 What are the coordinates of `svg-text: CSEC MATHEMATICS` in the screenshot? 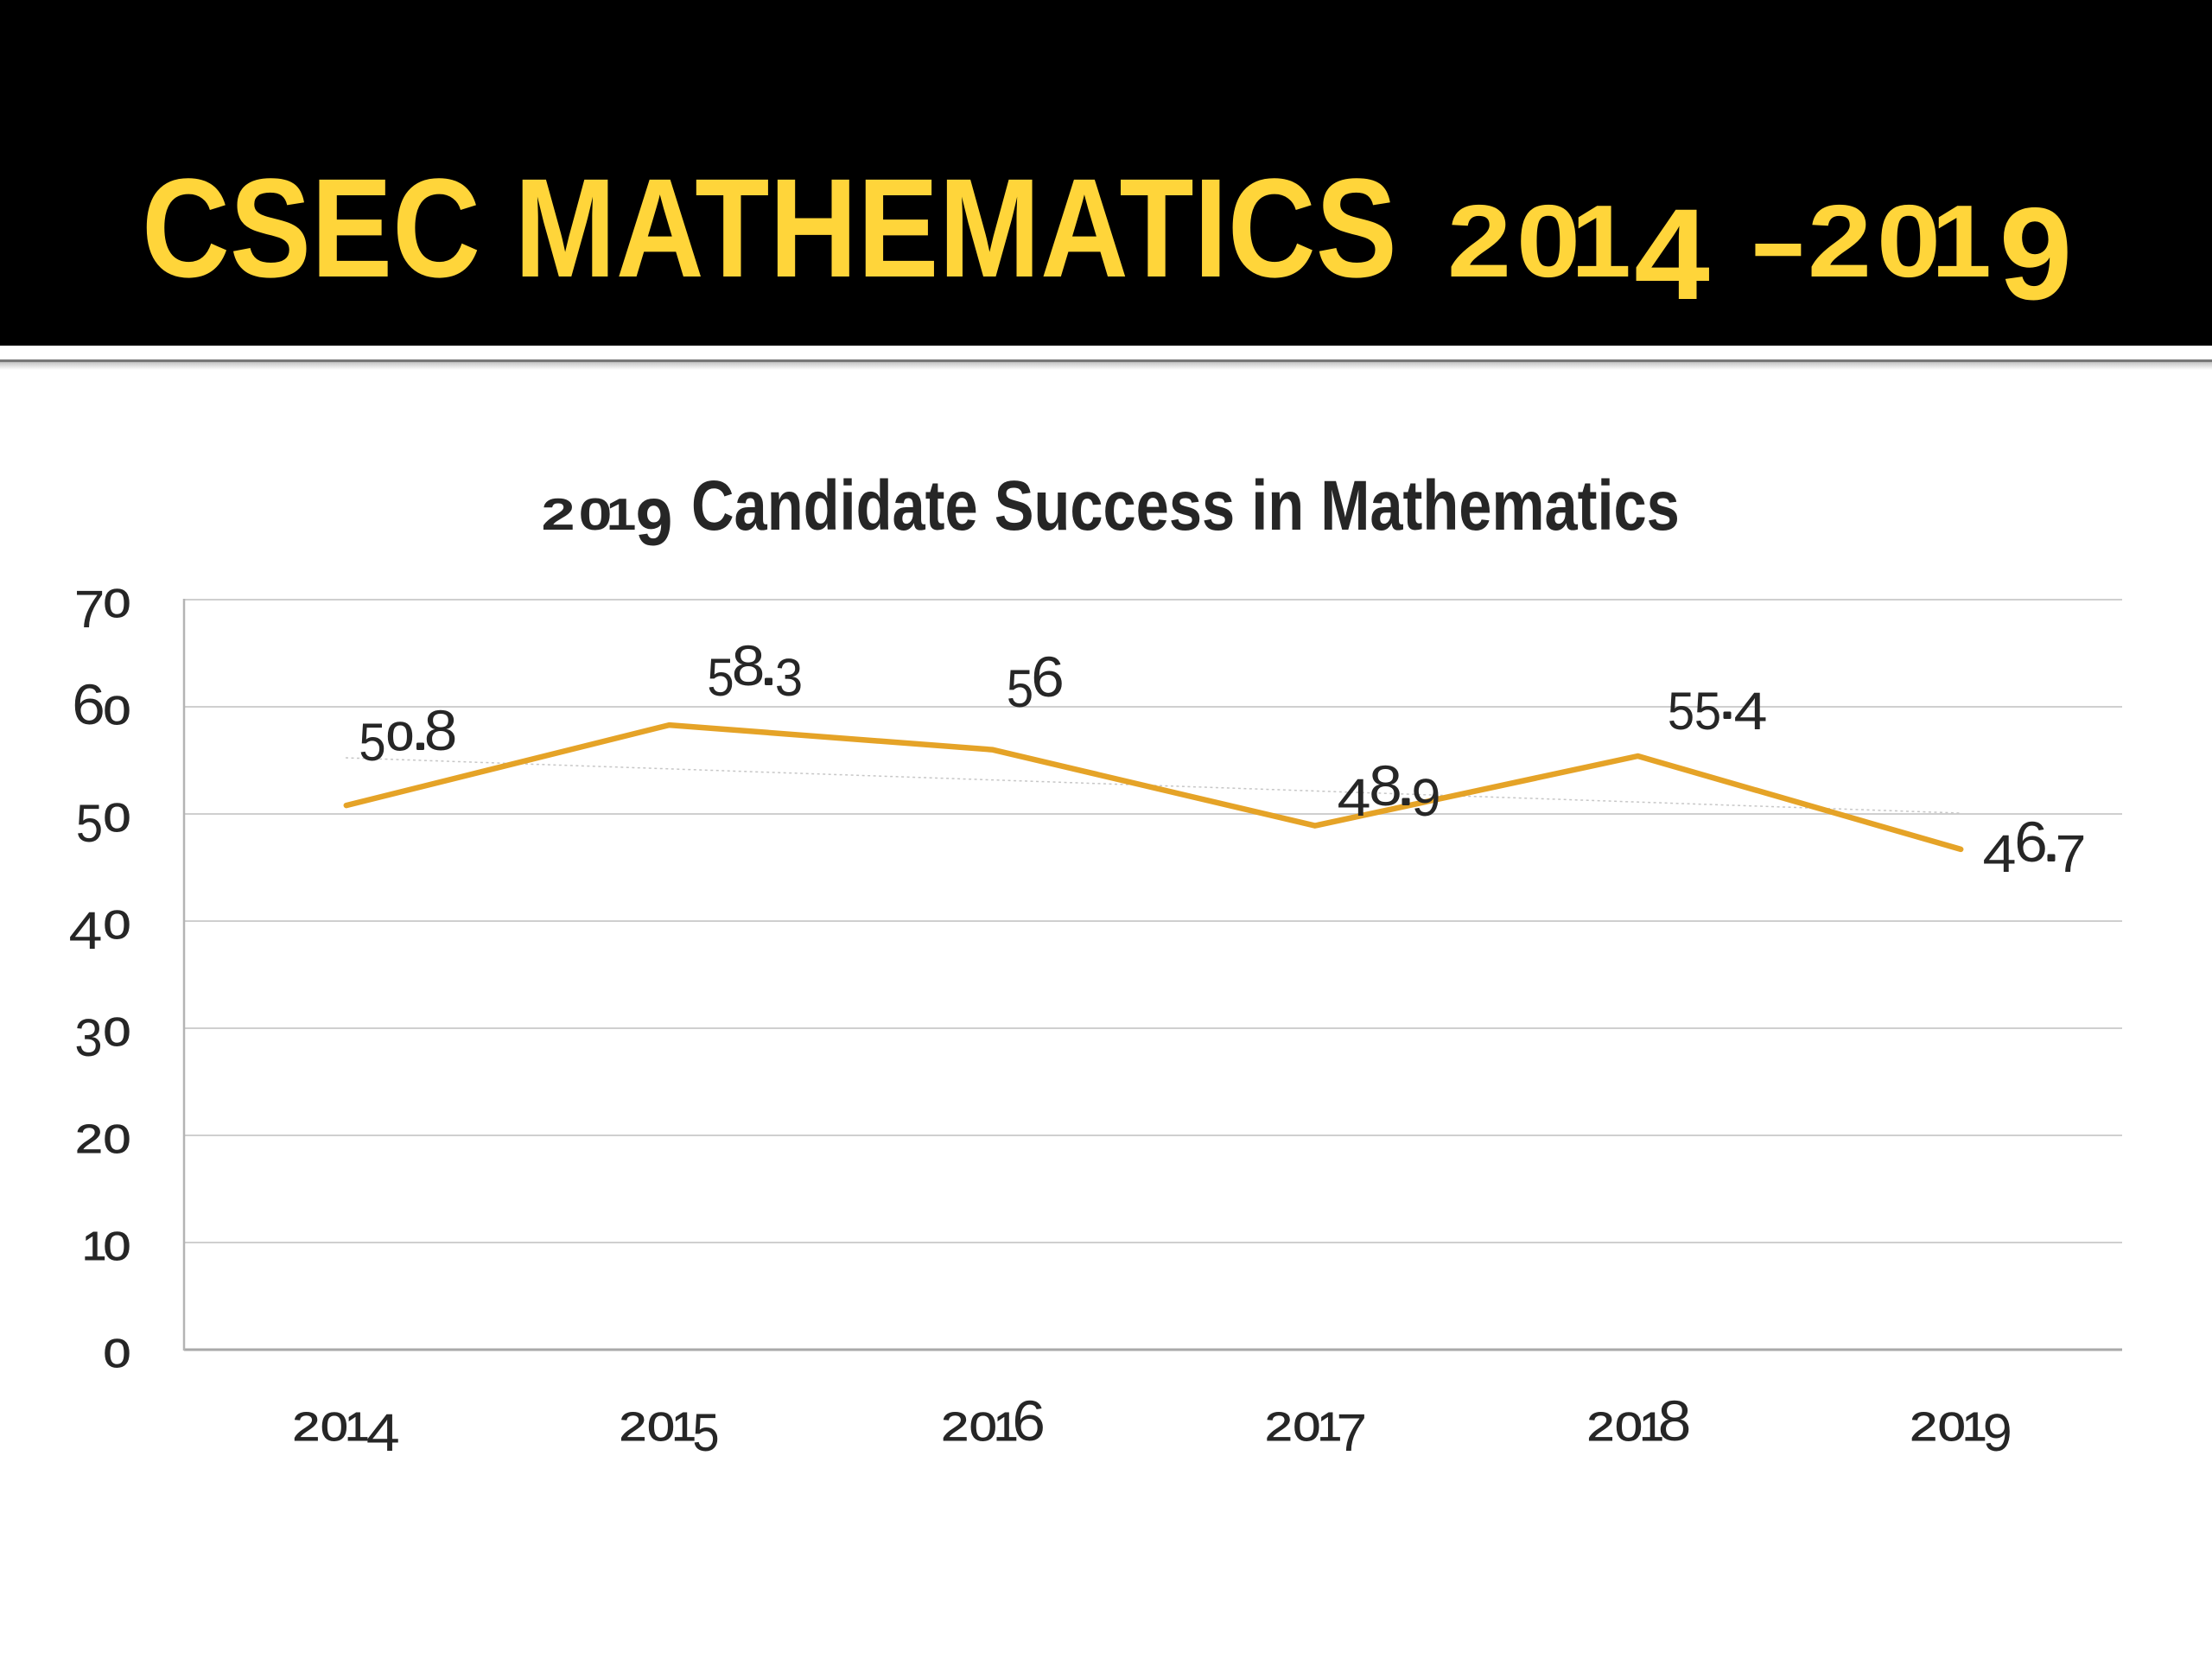 It's located at (769, 229).